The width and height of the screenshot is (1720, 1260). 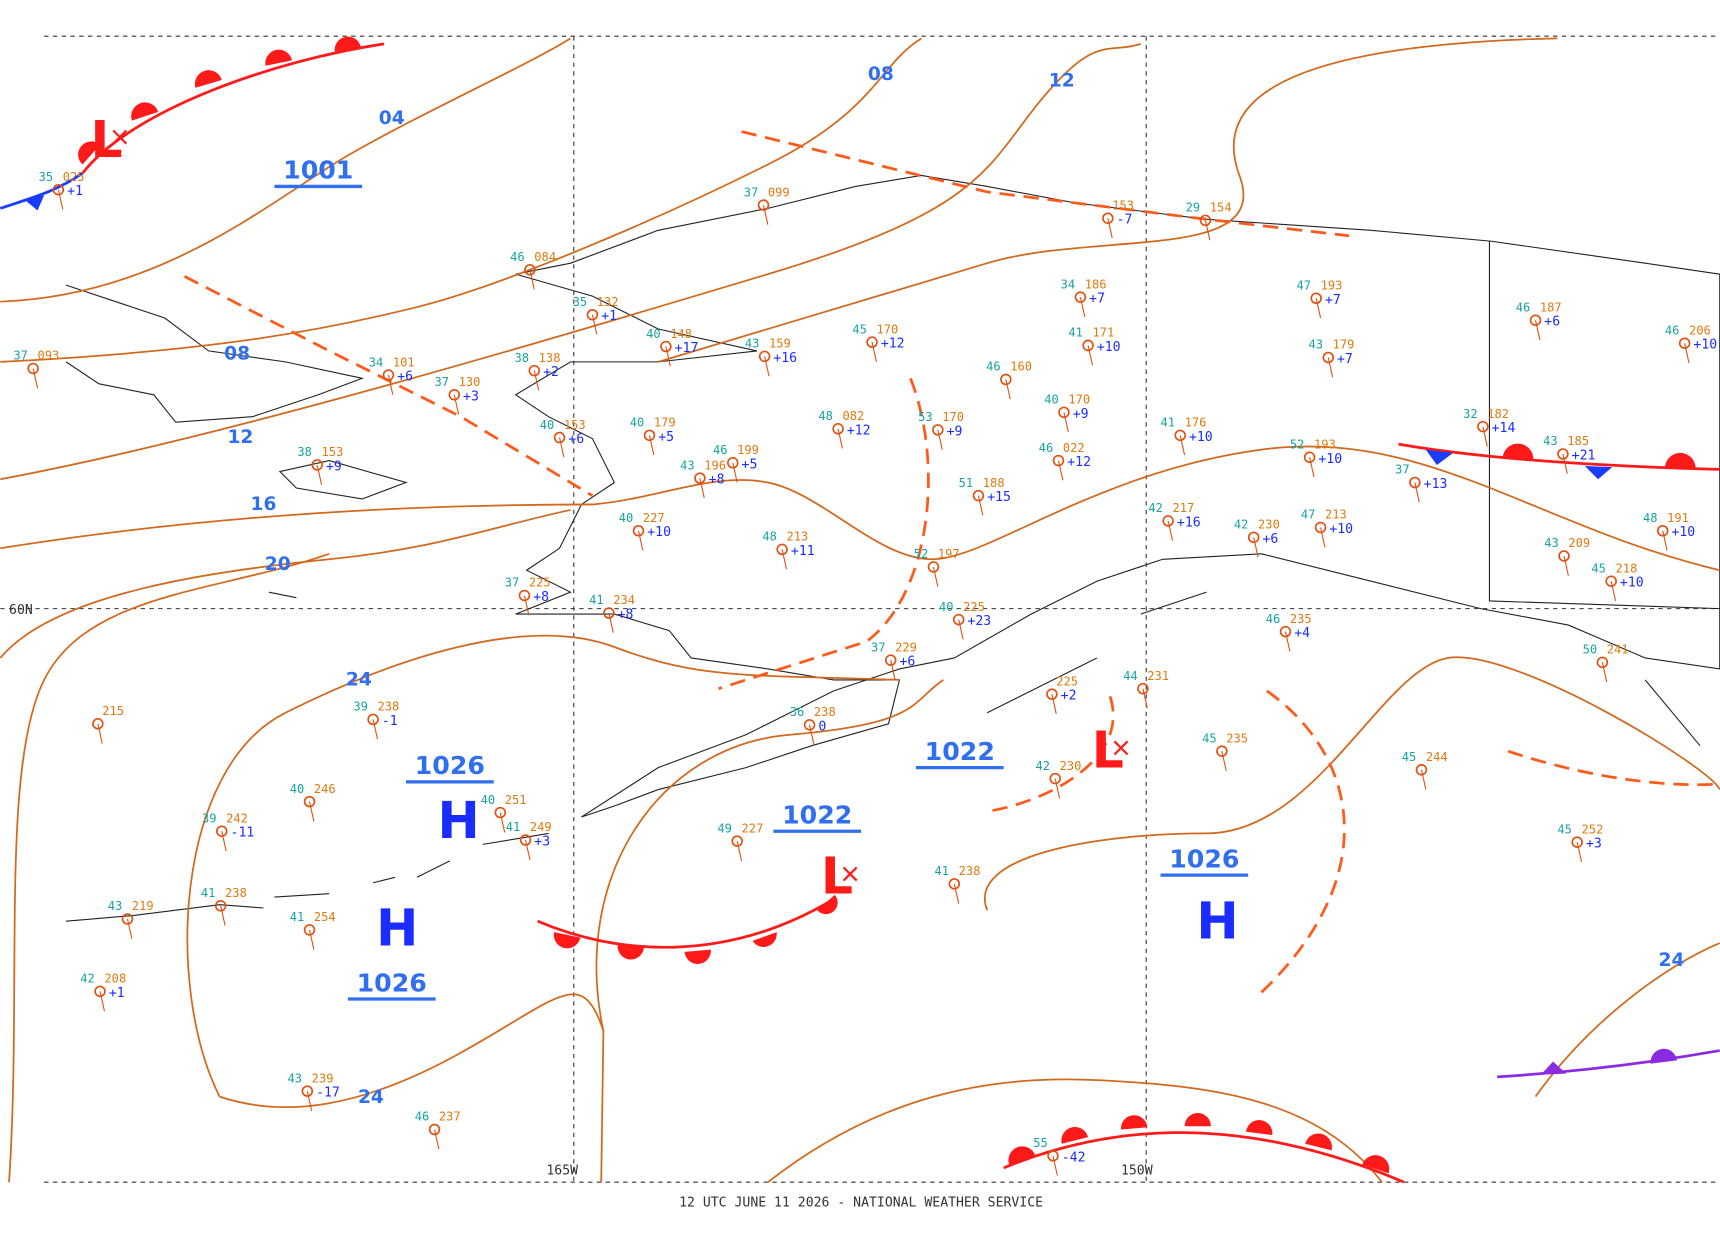 What do you see at coordinates (115, 979) in the screenshot?
I see `pressure: 208` at bounding box center [115, 979].